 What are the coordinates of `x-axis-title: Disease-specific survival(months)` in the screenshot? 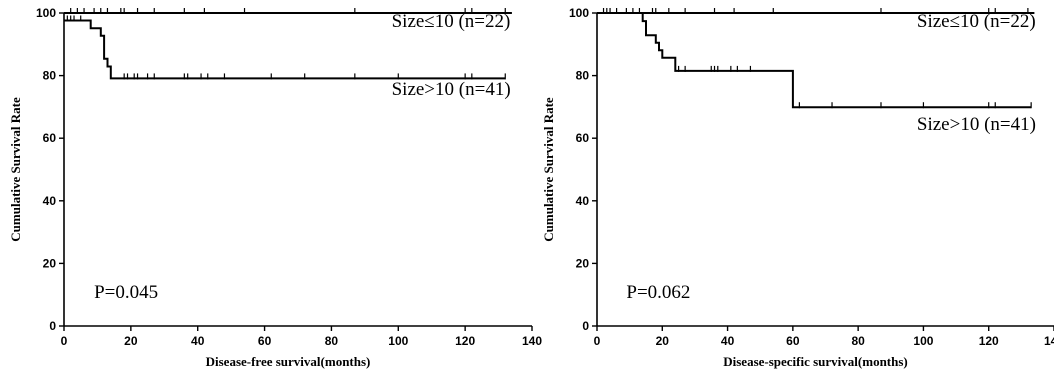 It's located at (815, 361).